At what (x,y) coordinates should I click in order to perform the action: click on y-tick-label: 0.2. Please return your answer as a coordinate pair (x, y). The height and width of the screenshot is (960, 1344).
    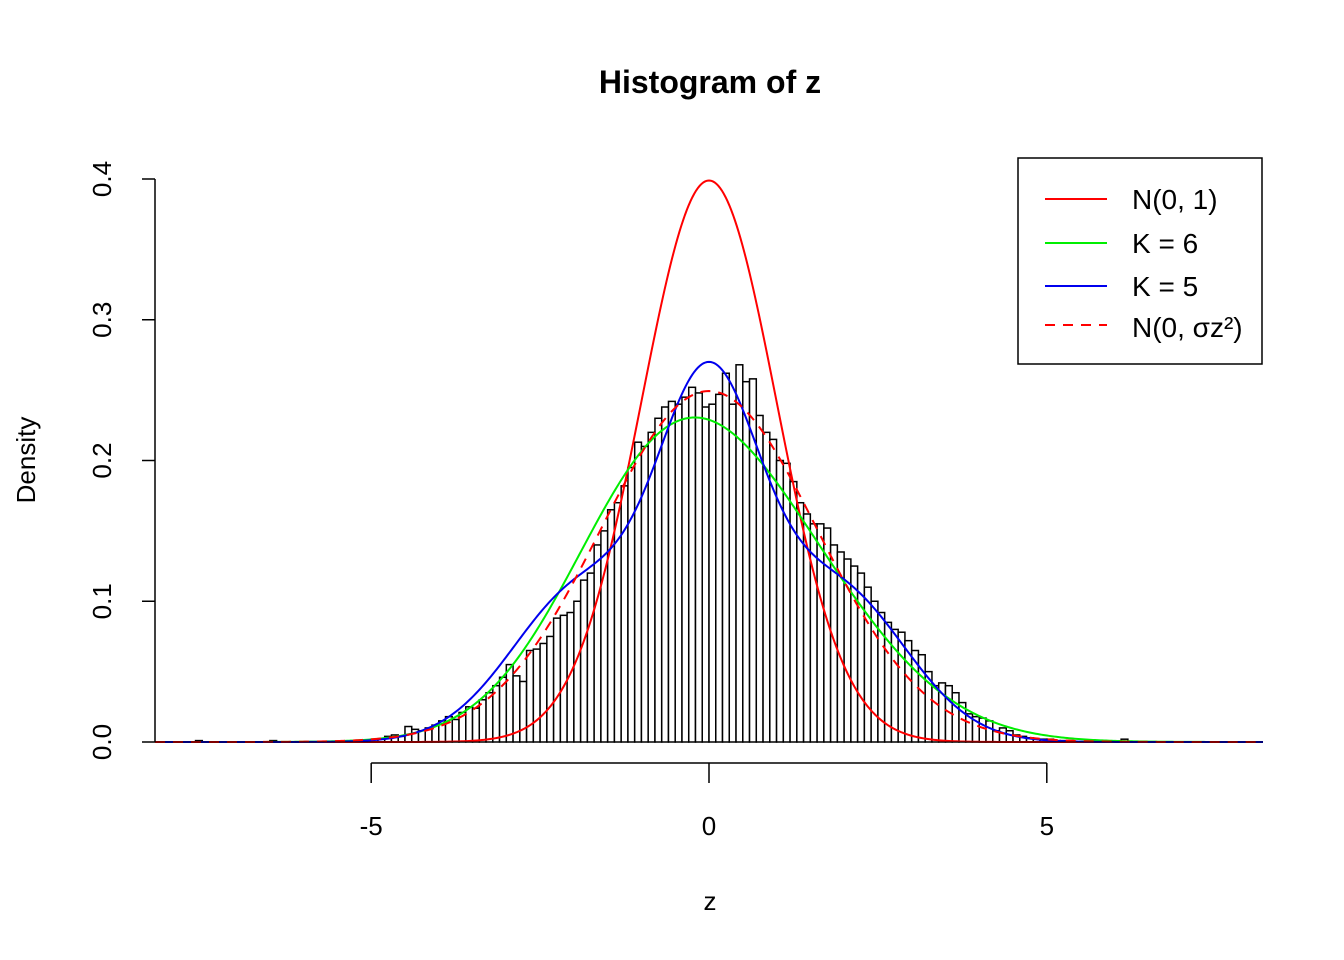
    Looking at the image, I should click on (102, 460).